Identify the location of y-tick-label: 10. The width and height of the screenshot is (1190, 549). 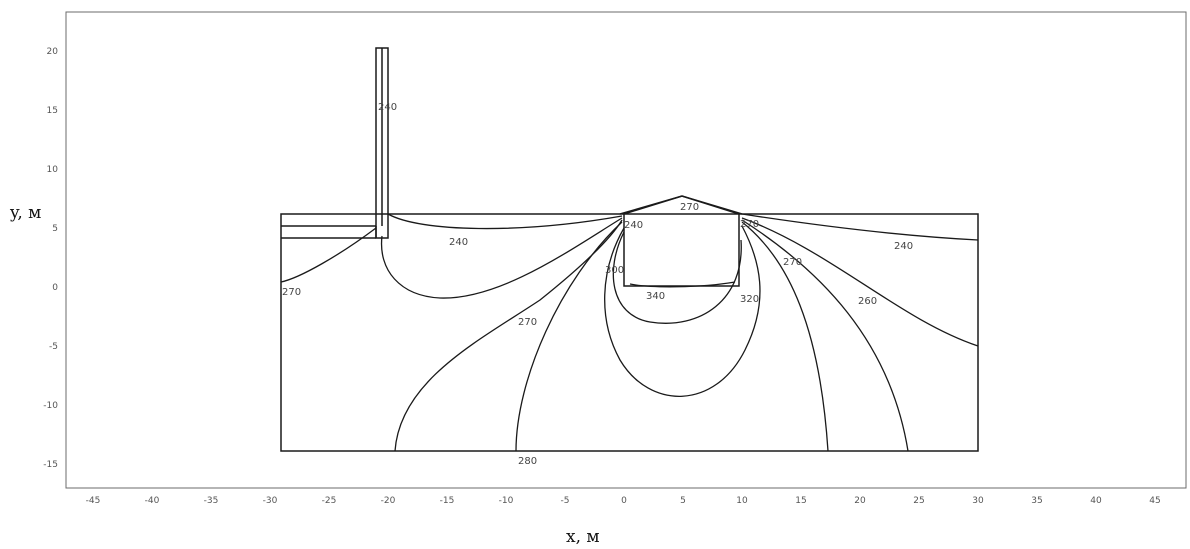
(53, 170).